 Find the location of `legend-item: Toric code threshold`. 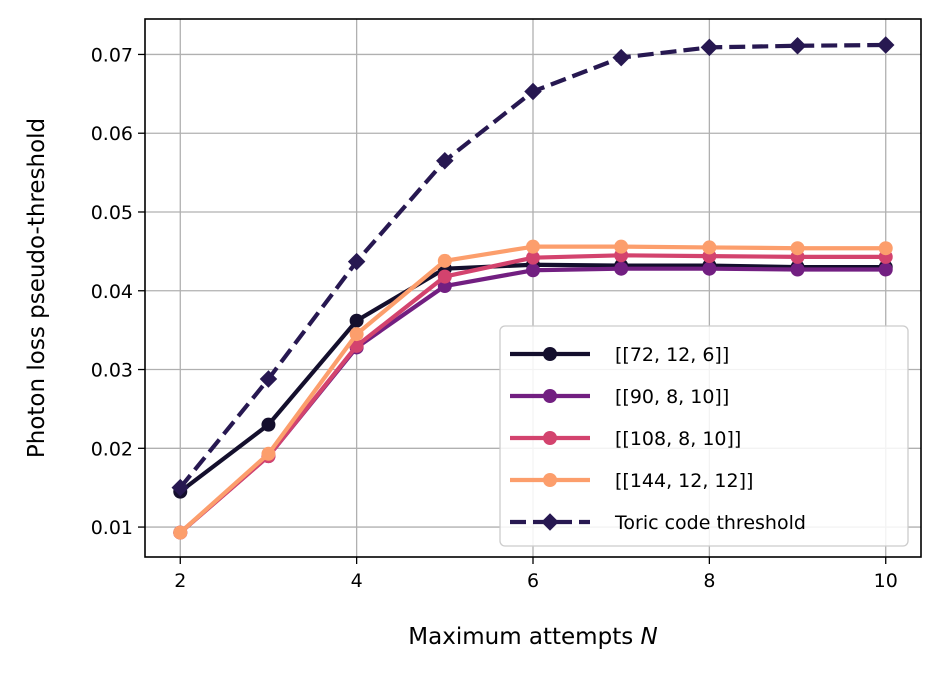

legend-item: Toric code threshold is located at coordinates (658, 523).